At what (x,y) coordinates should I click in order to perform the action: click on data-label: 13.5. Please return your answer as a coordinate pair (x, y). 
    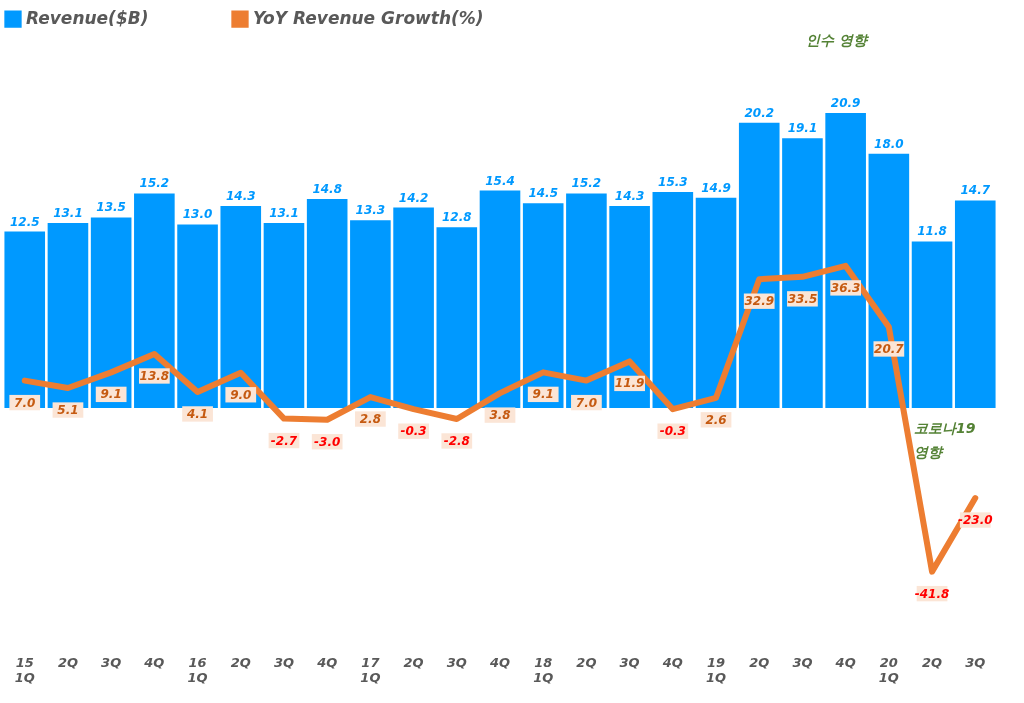
    Looking at the image, I should click on (111, 207).